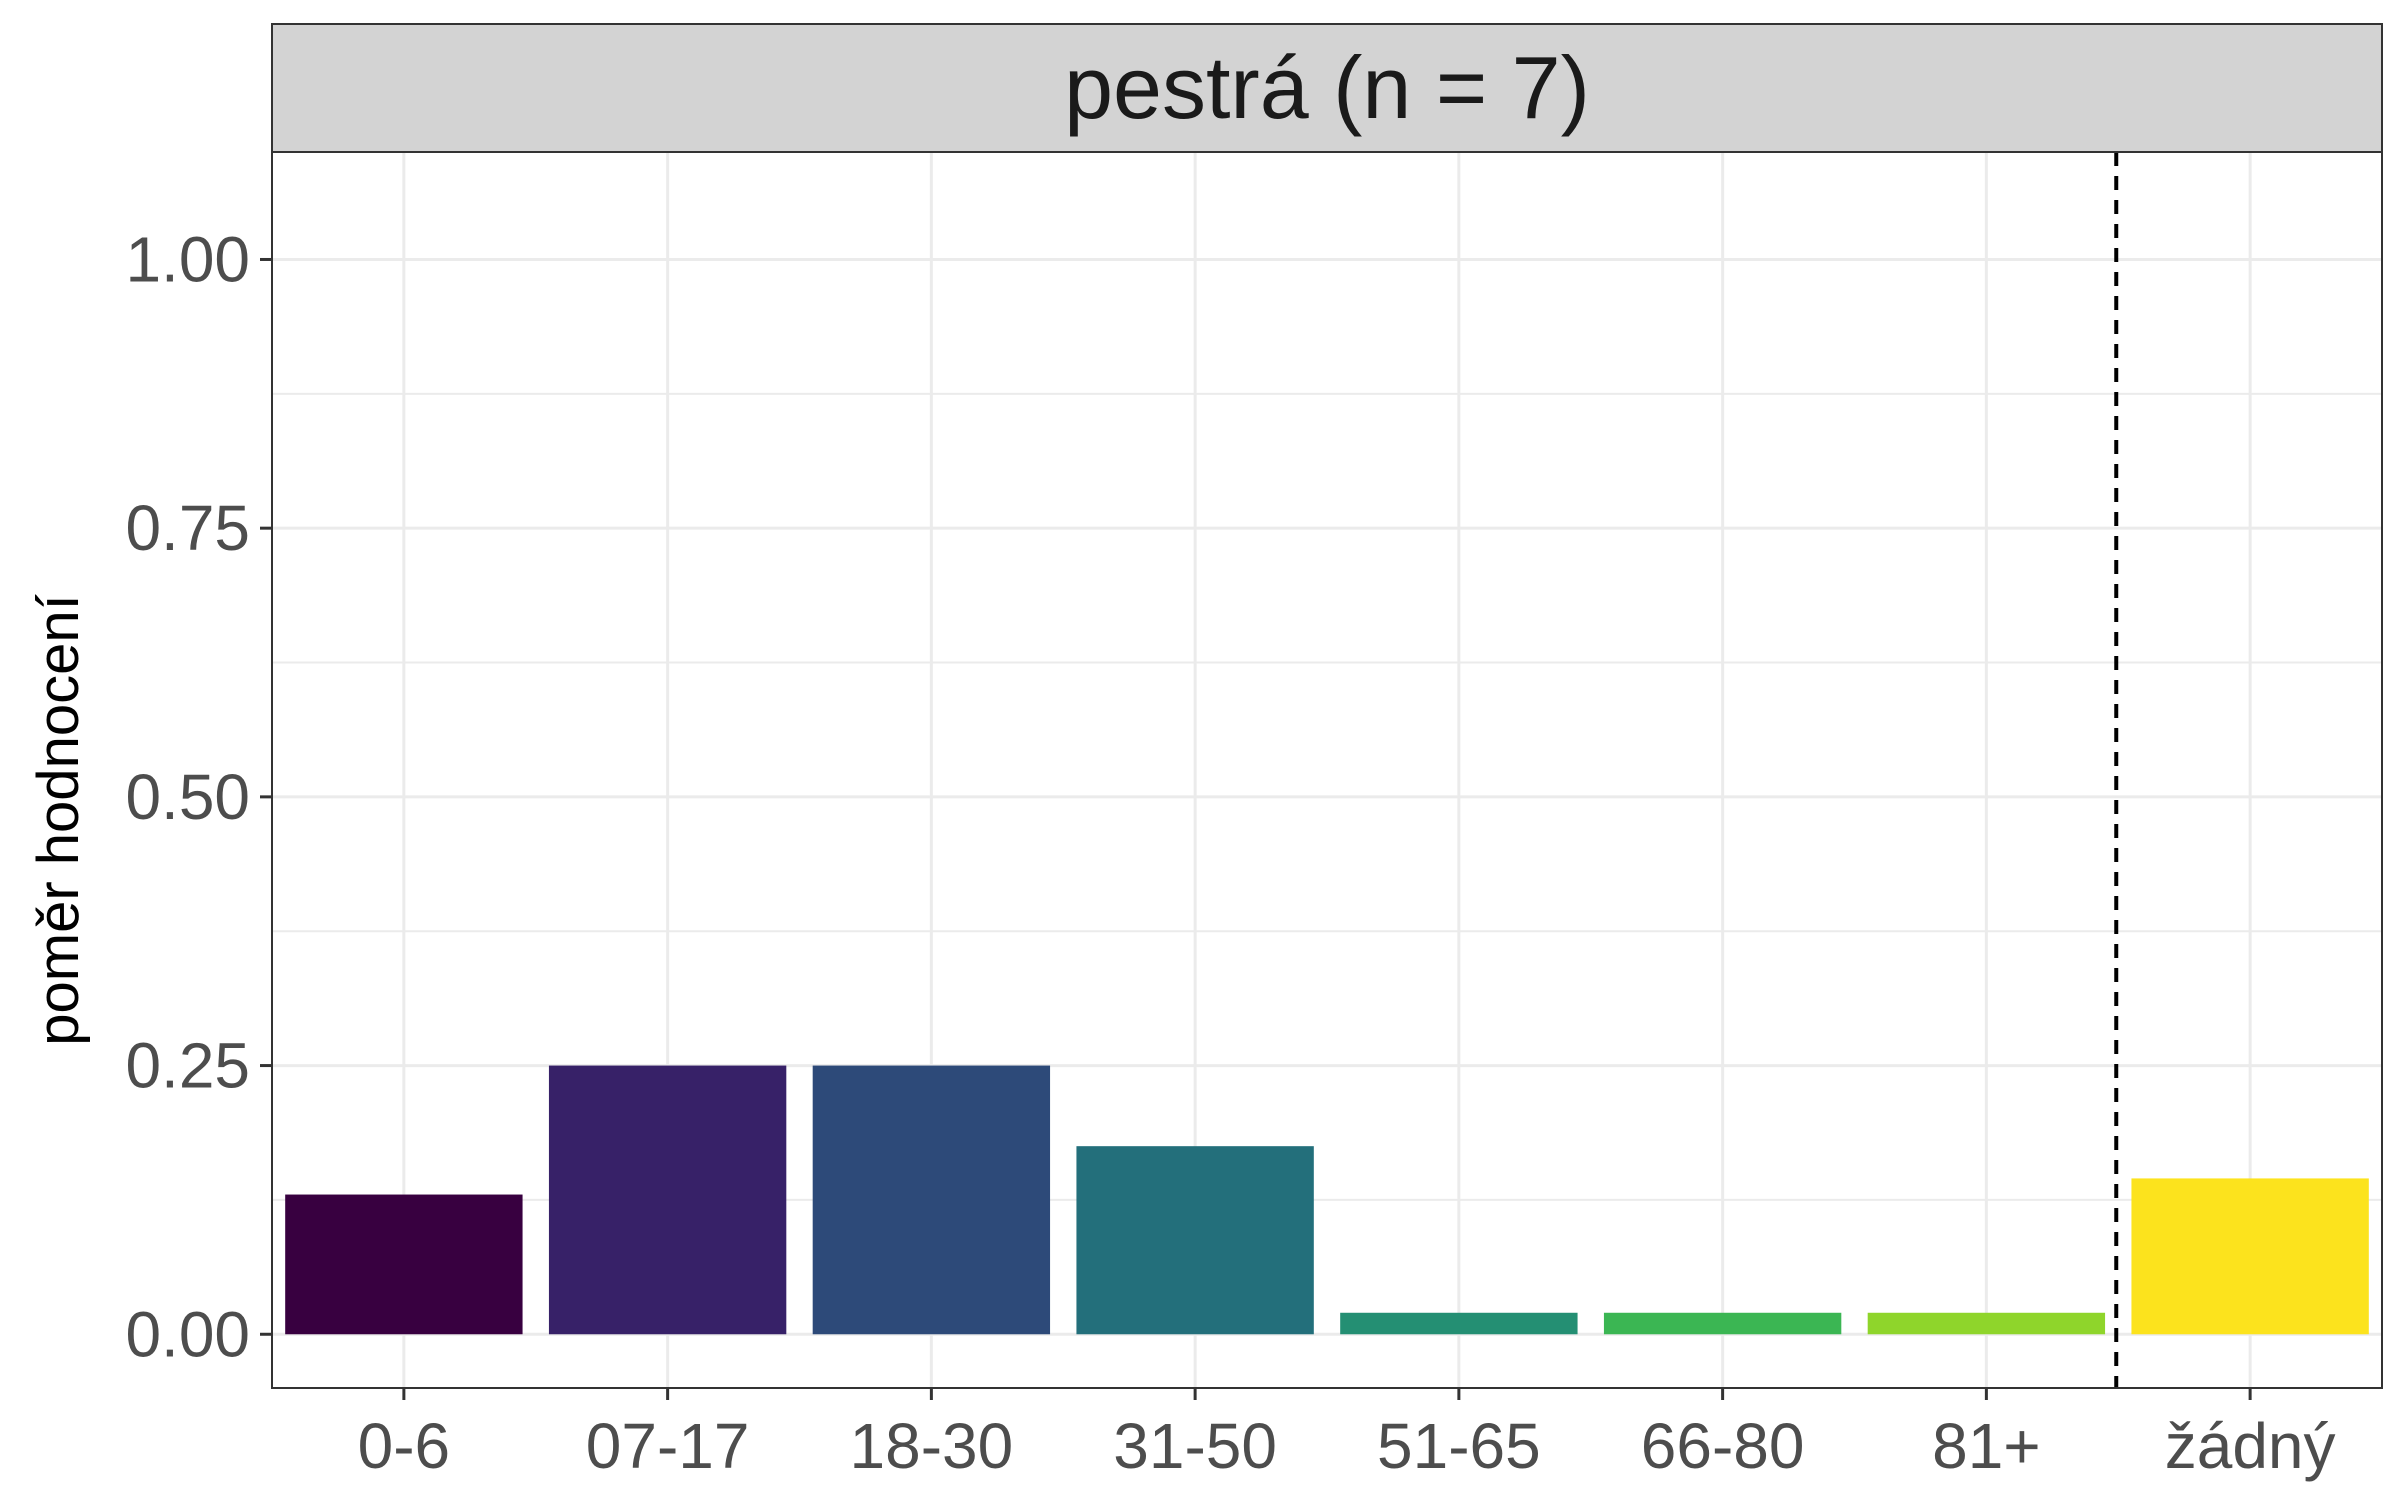 The width and height of the screenshot is (2400, 1500). What do you see at coordinates (1459, 1446) in the screenshot?
I see `x-tick-label: 51-65` at bounding box center [1459, 1446].